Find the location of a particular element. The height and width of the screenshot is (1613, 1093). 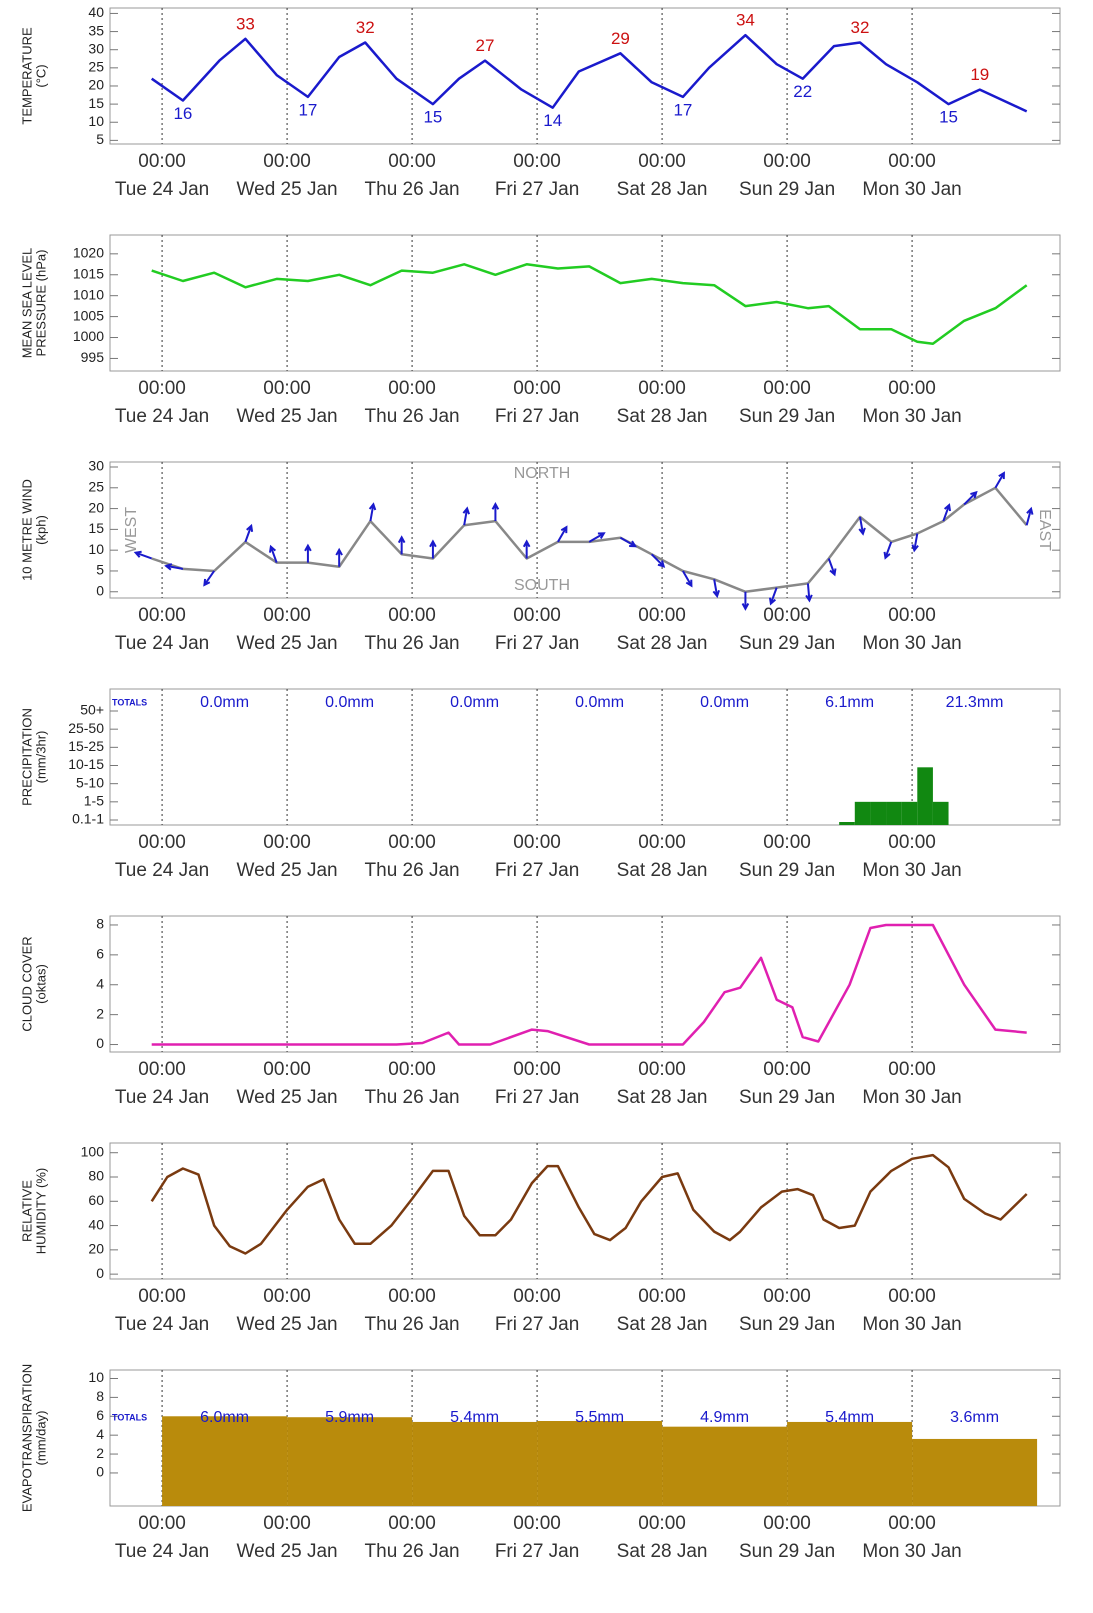

y-tick-label: 40 is located at coordinates (96, 12).